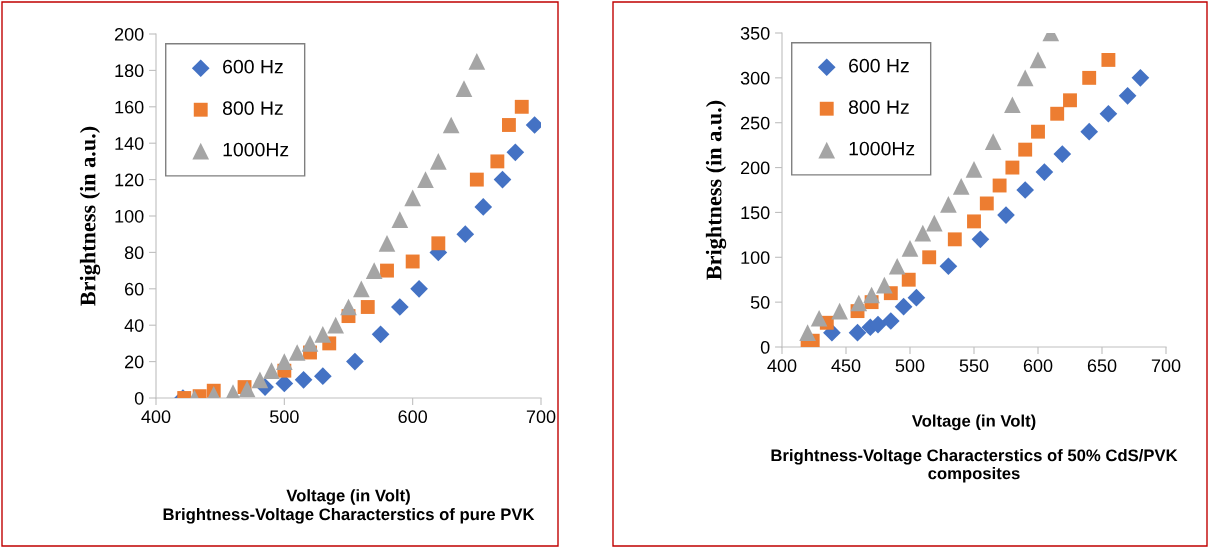 This screenshot has width=1209, height=548. Describe the element at coordinates (755, 123) in the screenshot. I see `y-tick-label: 250` at that location.